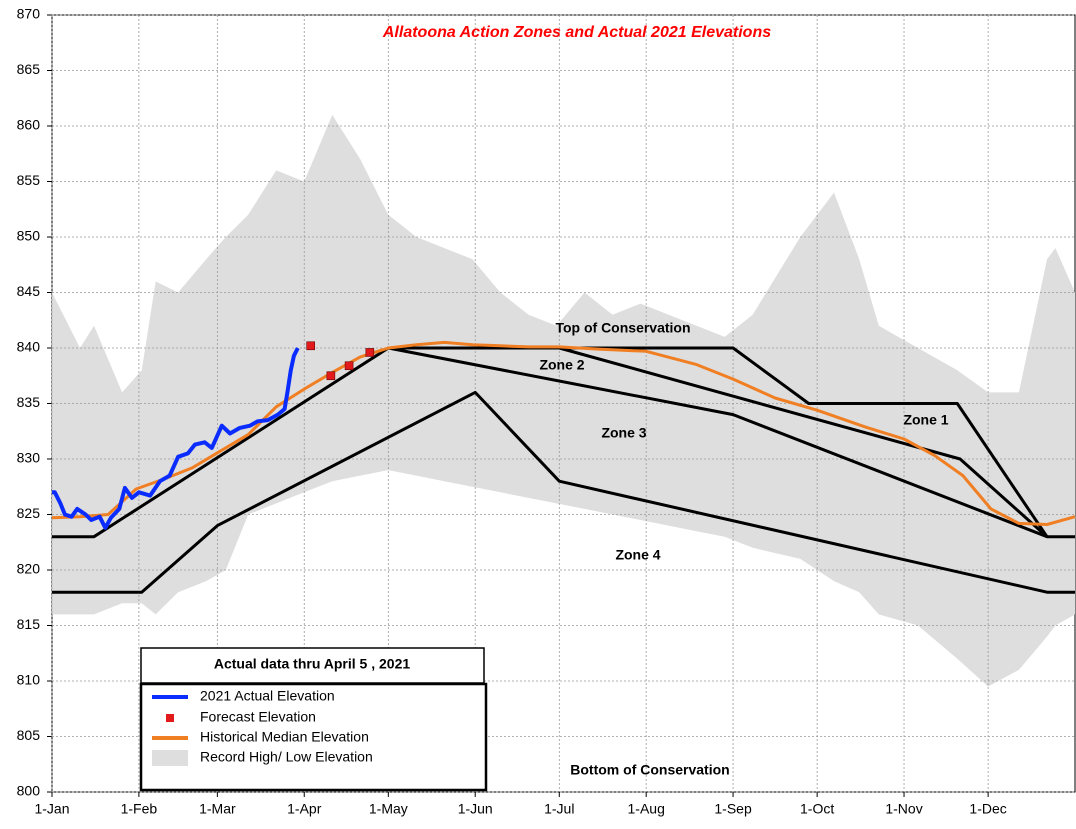 The height and width of the screenshot is (829, 1076). I want to click on legend-label: 2021 Actual Elevation, so click(267, 696).